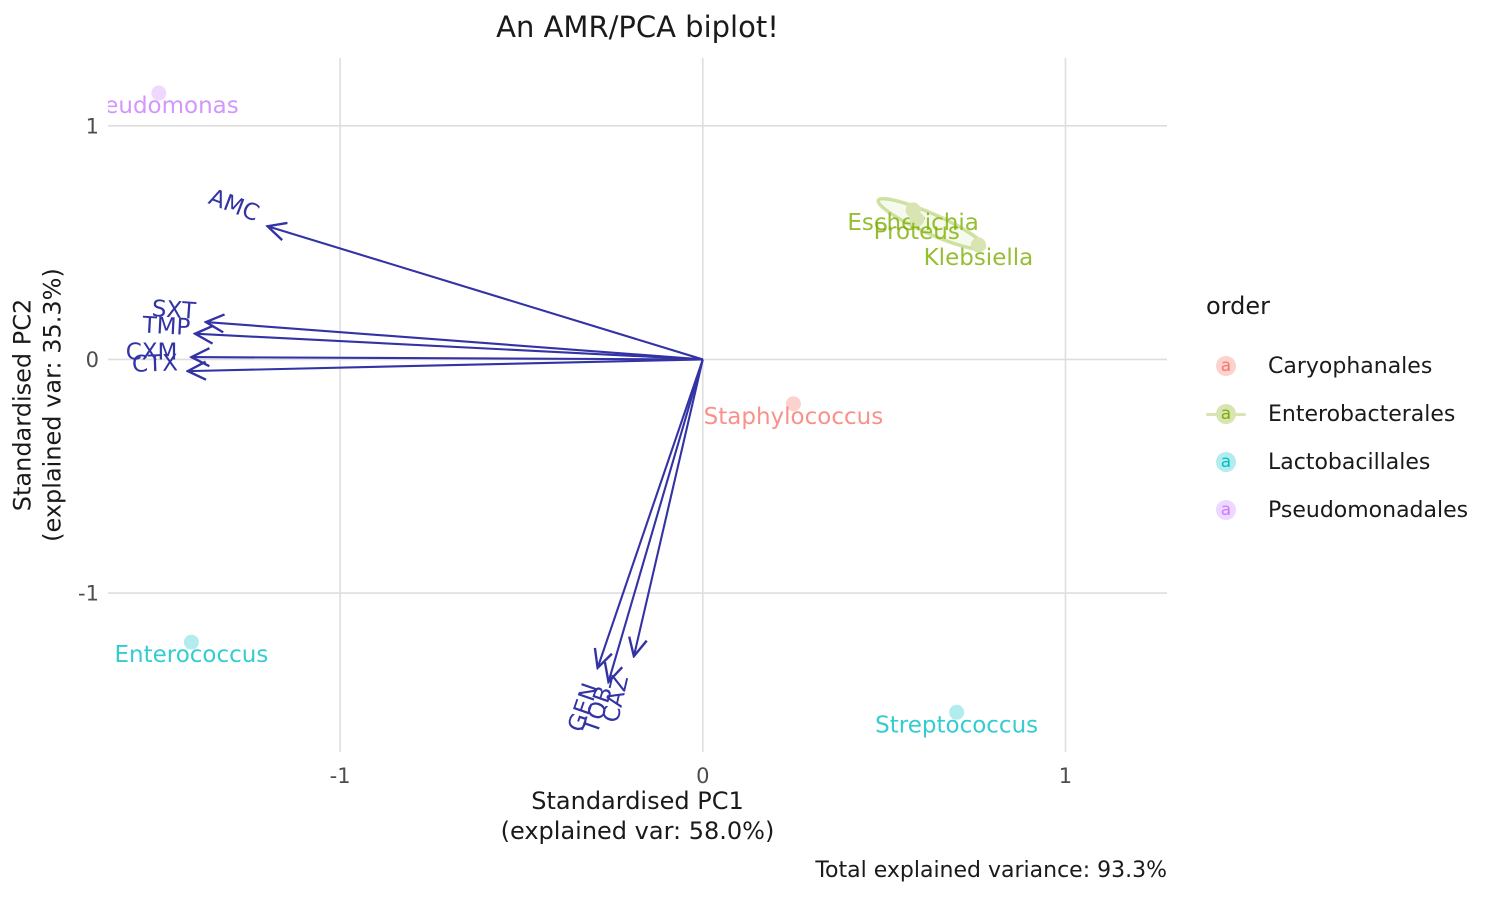 This screenshot has height=900, width=1500. I want to click on sample-label-pseudomonas: Pseudomonas, so click(159, 106).